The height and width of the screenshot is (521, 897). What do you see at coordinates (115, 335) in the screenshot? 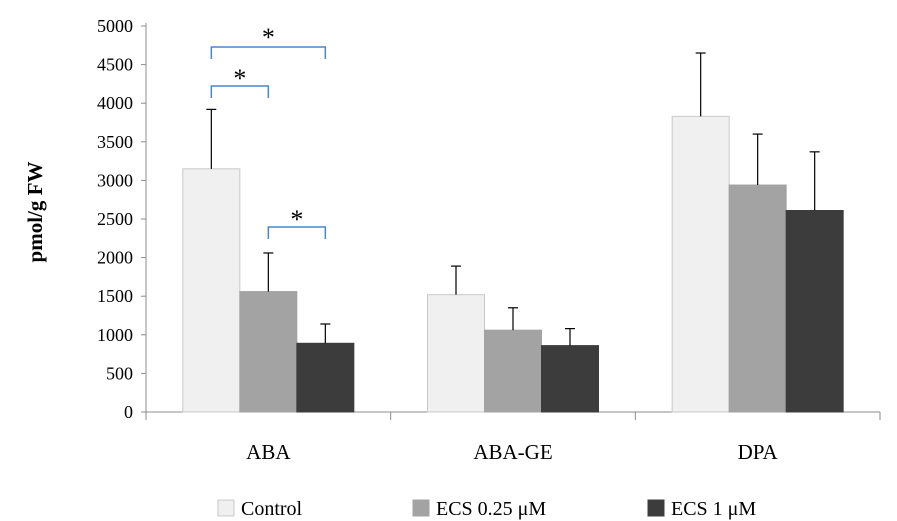
I see `y-tick-label: 1000` at bounding box center [115, 335].